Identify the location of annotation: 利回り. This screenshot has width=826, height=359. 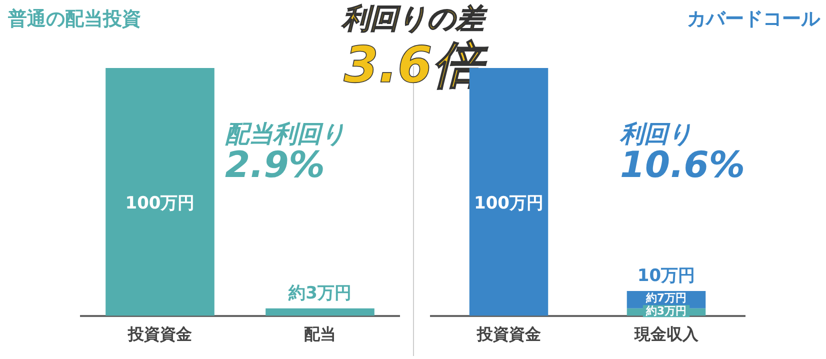
(657, 134).